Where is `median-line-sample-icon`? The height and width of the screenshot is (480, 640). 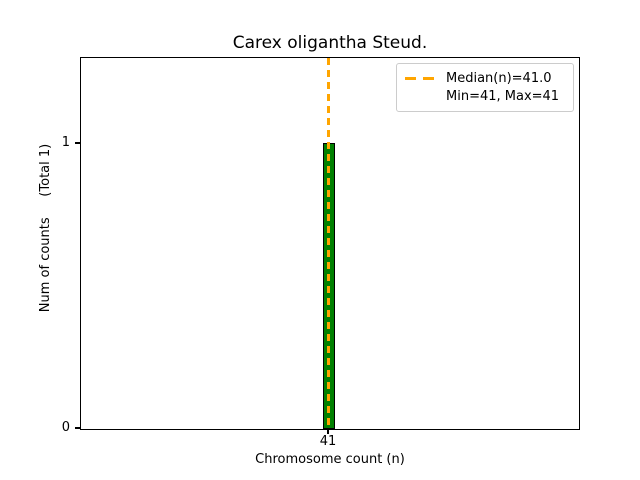
median-line-sample-icon is located at coordinates (420, 78).